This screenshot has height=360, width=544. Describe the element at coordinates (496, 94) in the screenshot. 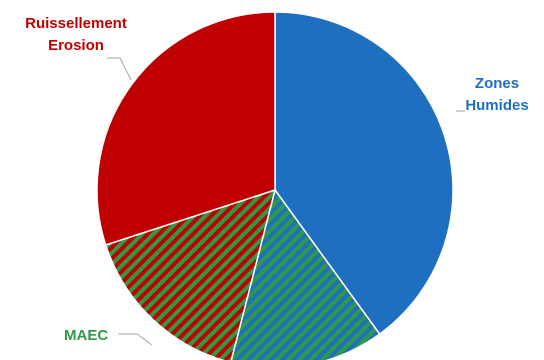

I see `slice-label-0: Zones Humides` at that location.